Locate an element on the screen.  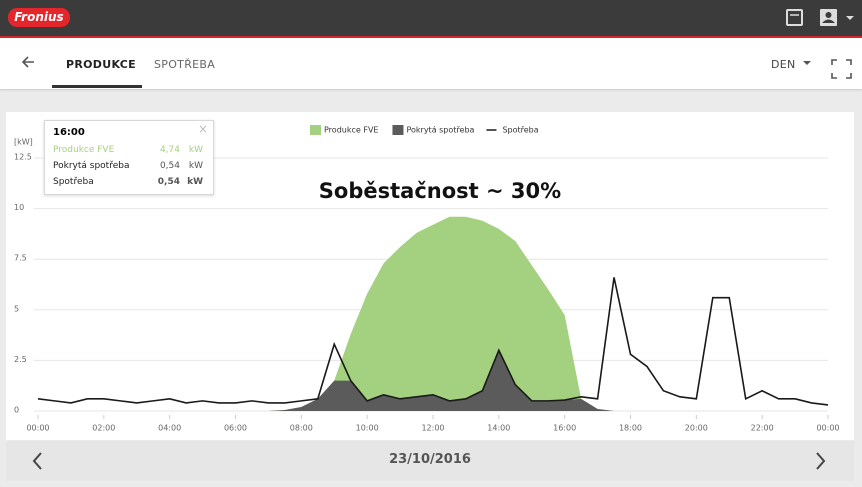
y-tick-label: 0 is located at coordinates (16, 410).